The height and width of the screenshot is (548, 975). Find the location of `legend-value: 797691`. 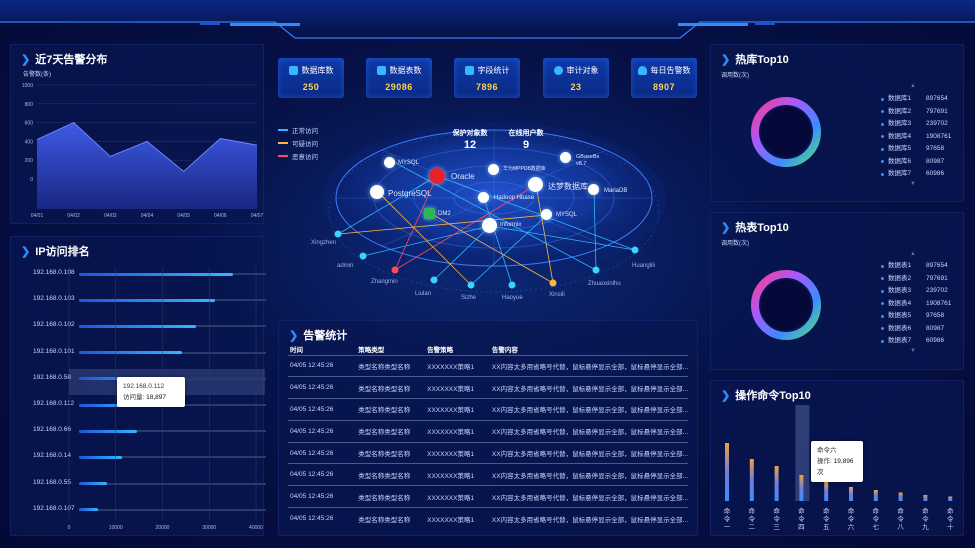

legend-value: 797691 is located at coordinates (937, 278).